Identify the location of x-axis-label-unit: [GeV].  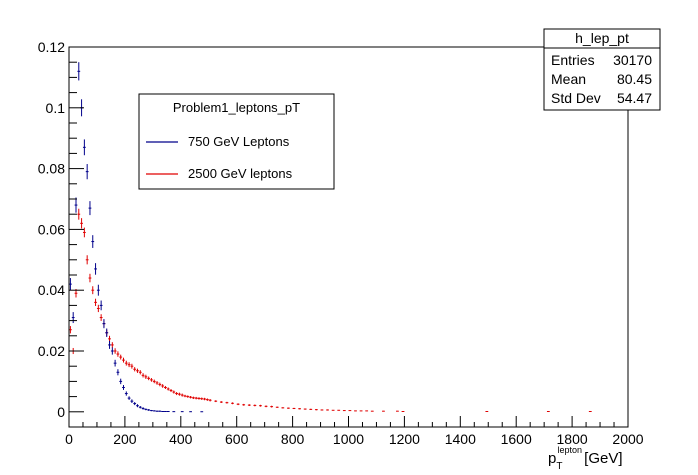
(601, 458).